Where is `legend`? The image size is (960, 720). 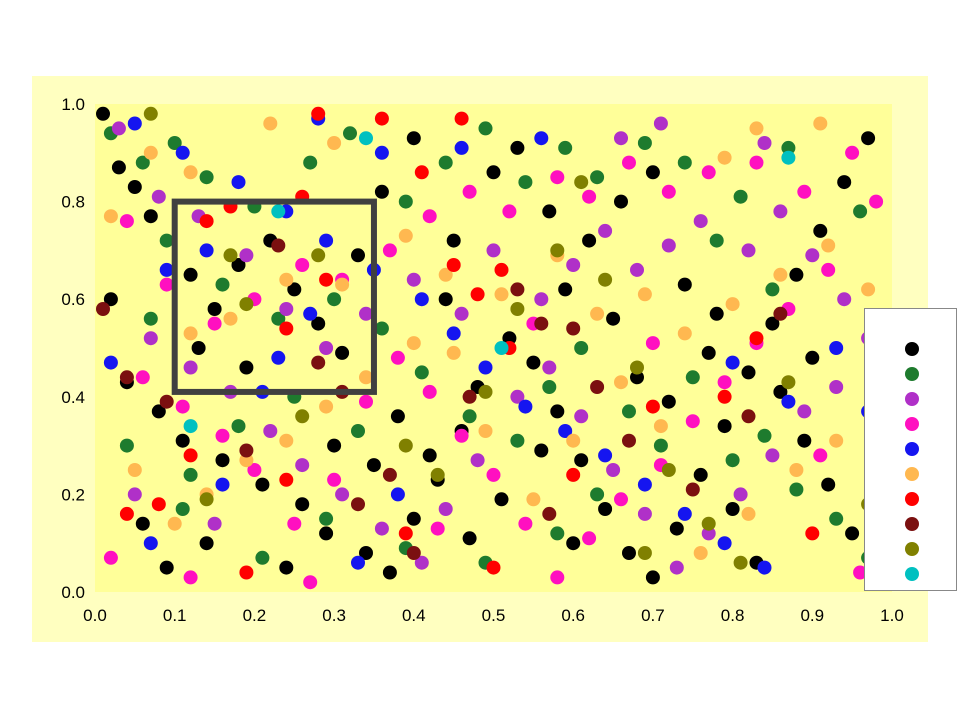
legend is located at coordinates (910, 449).